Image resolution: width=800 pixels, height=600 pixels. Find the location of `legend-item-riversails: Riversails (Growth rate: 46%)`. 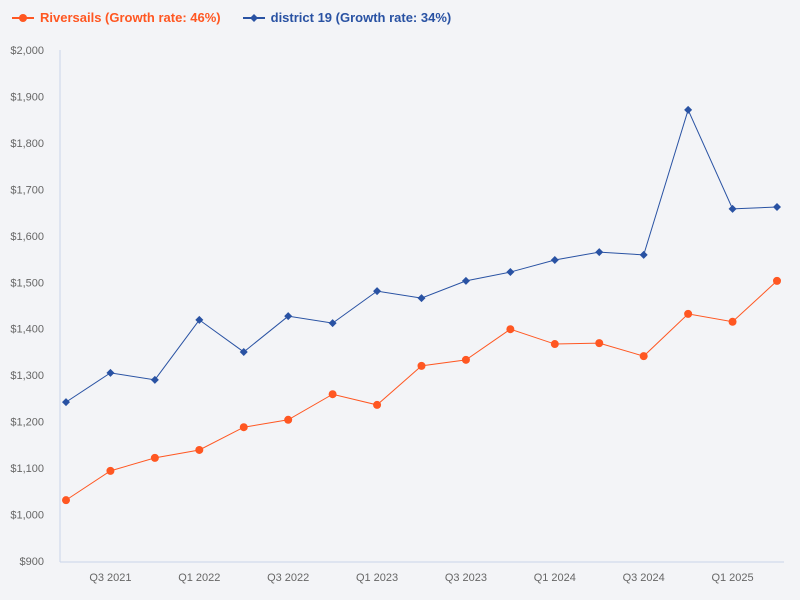

legend-item-riversails: Riversails (Growth rate: 46%) is located at coordinates (116, 17).